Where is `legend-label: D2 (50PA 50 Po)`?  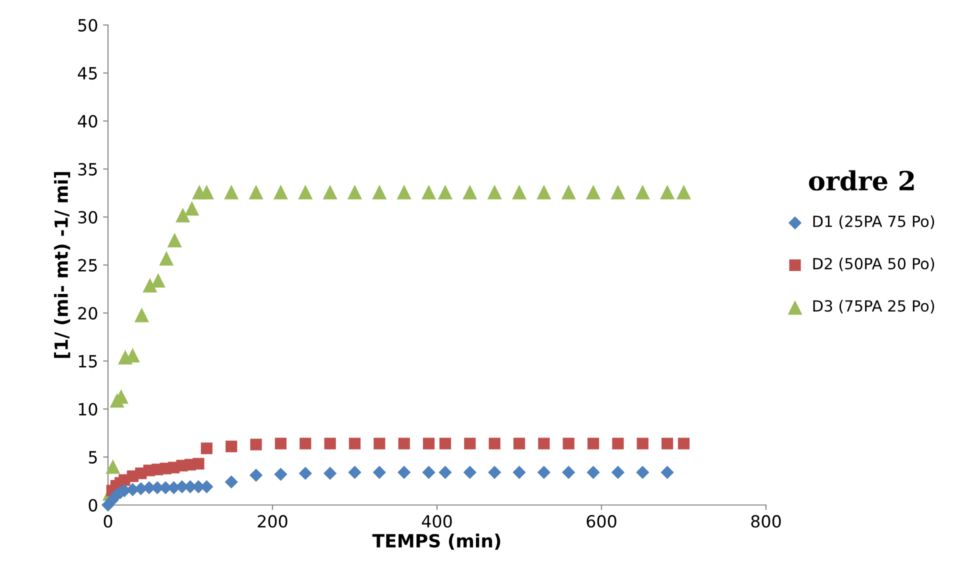 legend-label: D2 (50PA 50 Po) is located at coordinates (873, 265).